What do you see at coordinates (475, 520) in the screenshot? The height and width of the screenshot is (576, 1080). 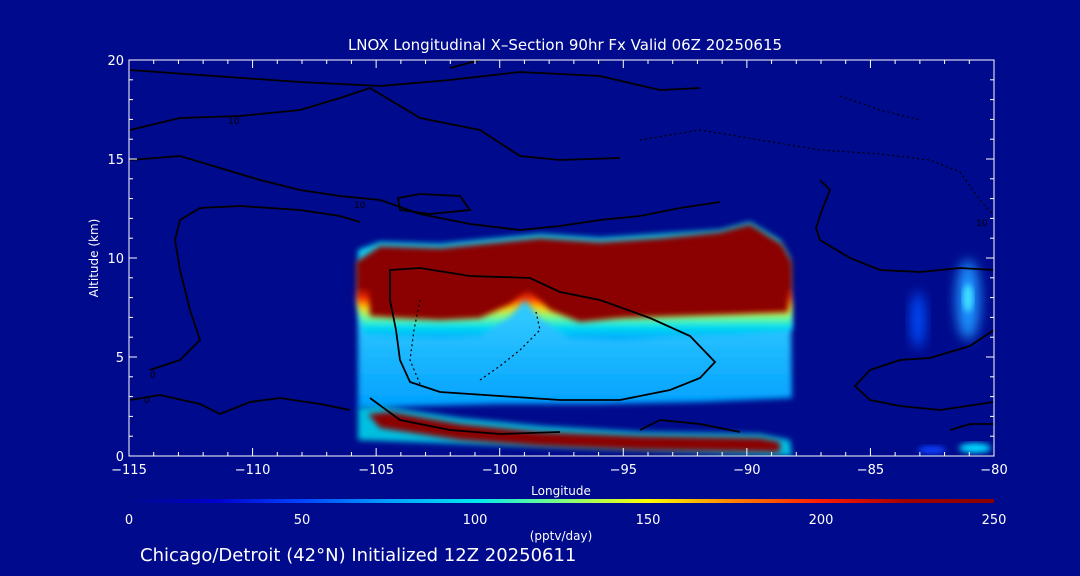 I see `colorbar-tick-label: 100` at bounding box center [475, 520].